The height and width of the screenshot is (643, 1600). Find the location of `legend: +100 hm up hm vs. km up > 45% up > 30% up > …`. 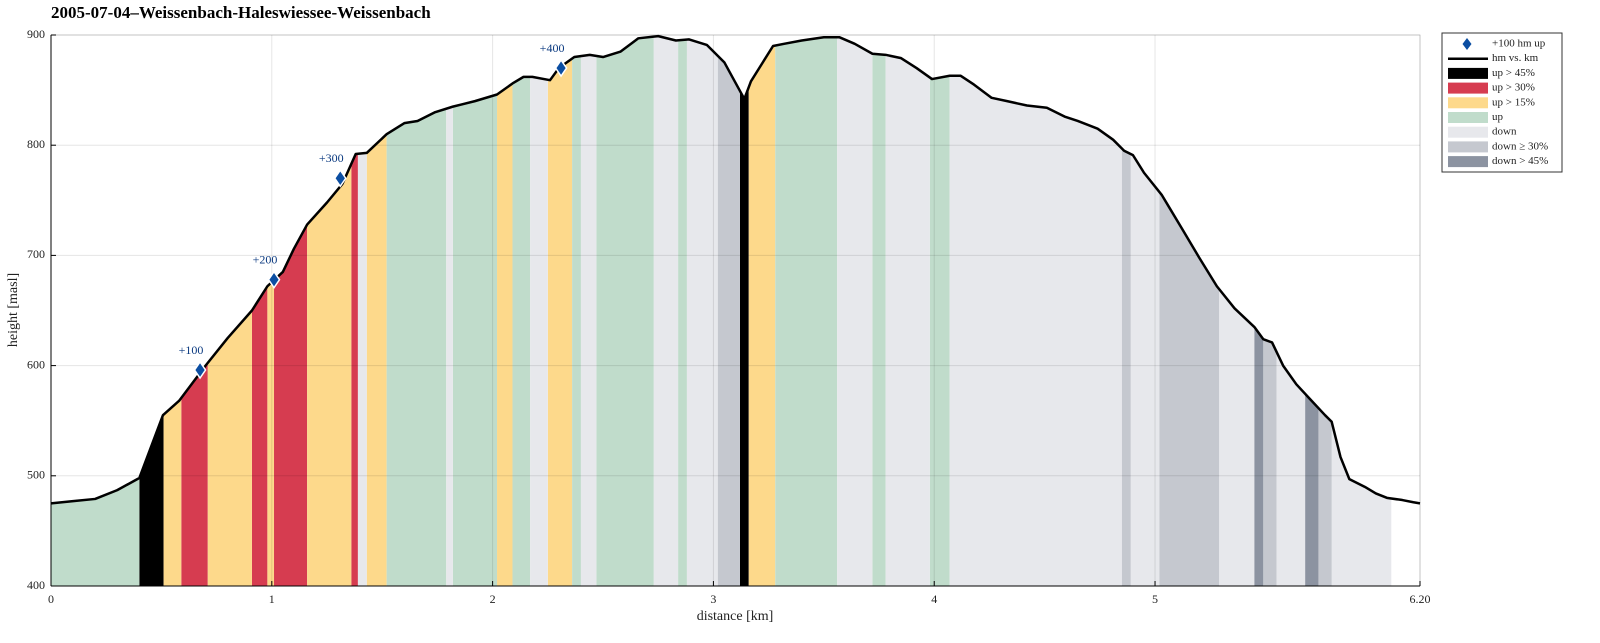

legend: +100 hm up hm vs. km up > 45% up > 30% up > … is located at coordinates (1498, 103).